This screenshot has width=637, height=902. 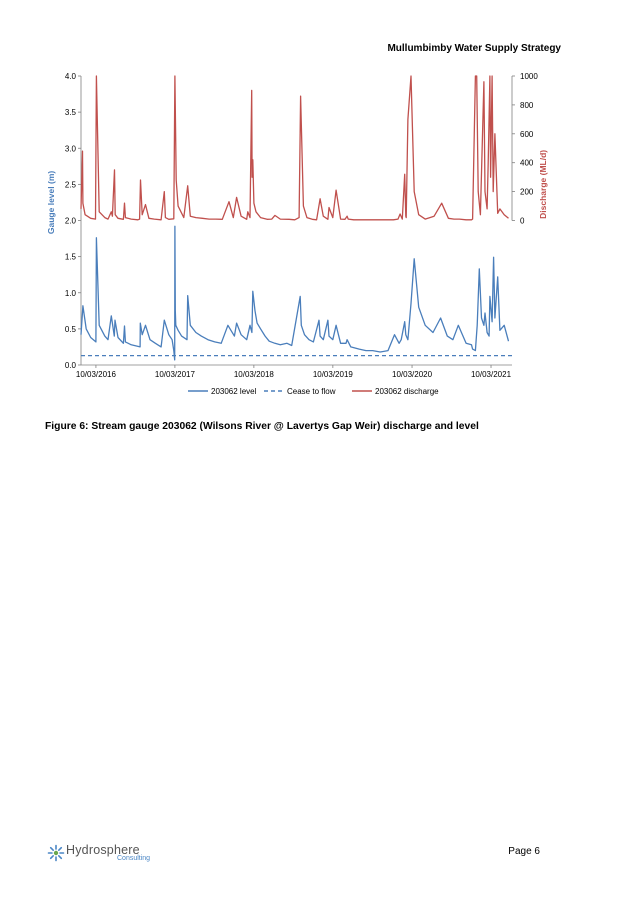 What do you see at coordinates (527, 105) in the screenshot?
I see `y2-tick-label: 800` at bounding box center [527, 105].